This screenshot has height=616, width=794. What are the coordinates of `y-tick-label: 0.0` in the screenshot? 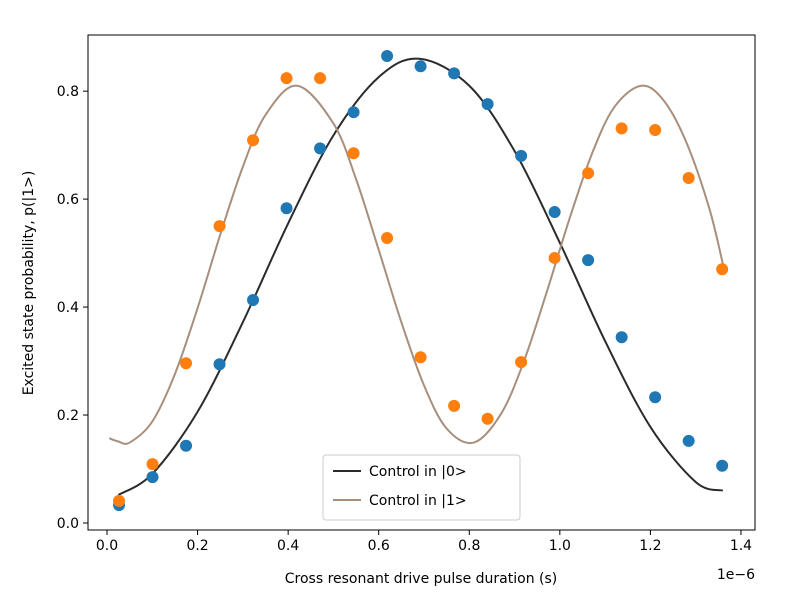 It's located at (68, 524).